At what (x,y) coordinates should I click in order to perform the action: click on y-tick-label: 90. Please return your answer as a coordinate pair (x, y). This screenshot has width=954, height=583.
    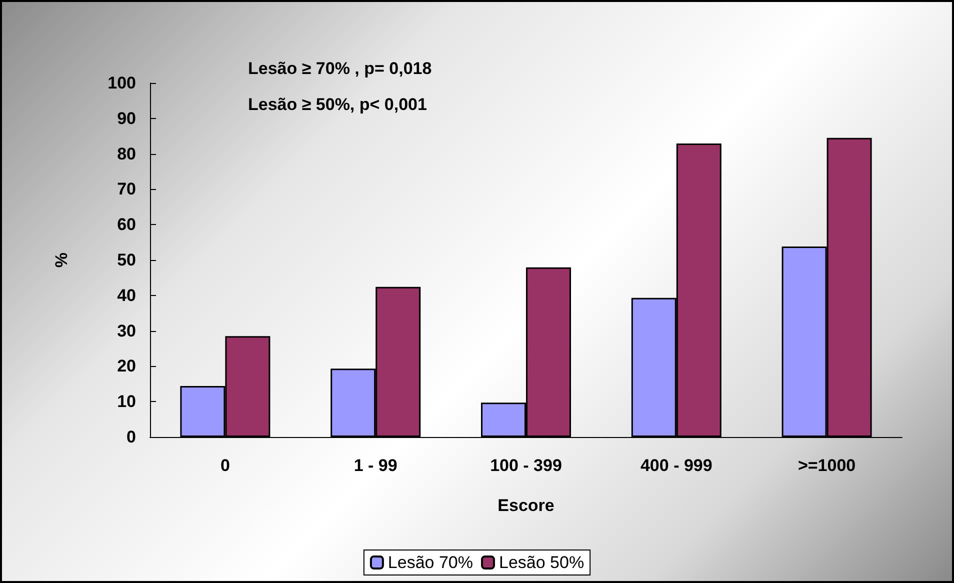
    Looking at the image, I should click on (126, 118).